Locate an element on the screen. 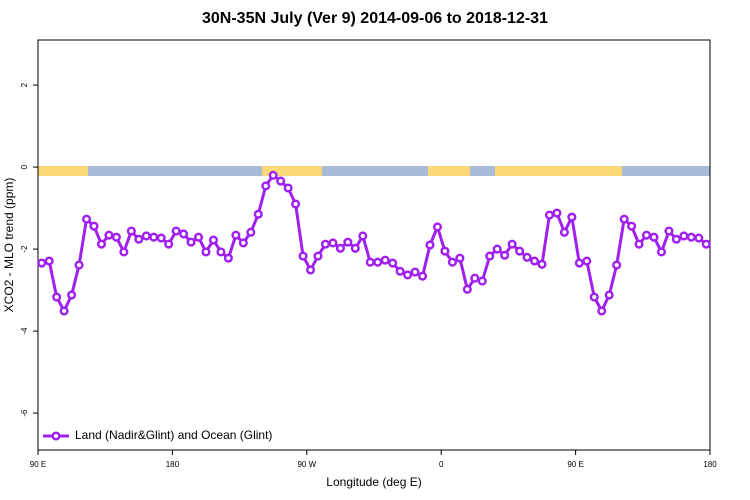 This screenshot has width=750, height=500. legend-label: Land (Nadir&Glint) and Ocean (Glint) is located at coordinates (173, 435).